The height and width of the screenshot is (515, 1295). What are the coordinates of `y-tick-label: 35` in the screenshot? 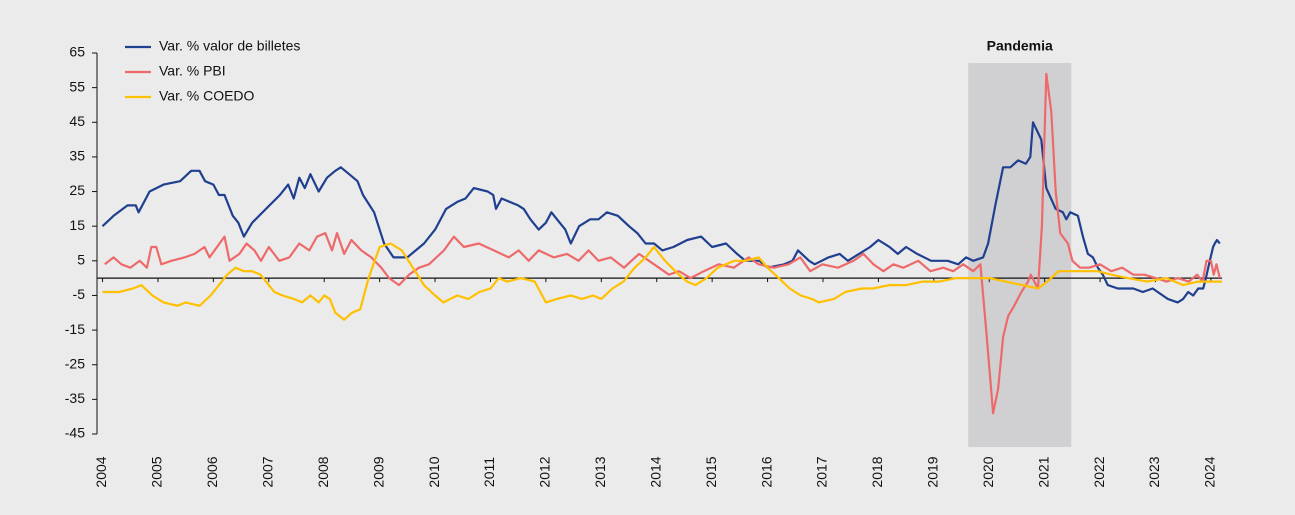 It's located at (77, 156).